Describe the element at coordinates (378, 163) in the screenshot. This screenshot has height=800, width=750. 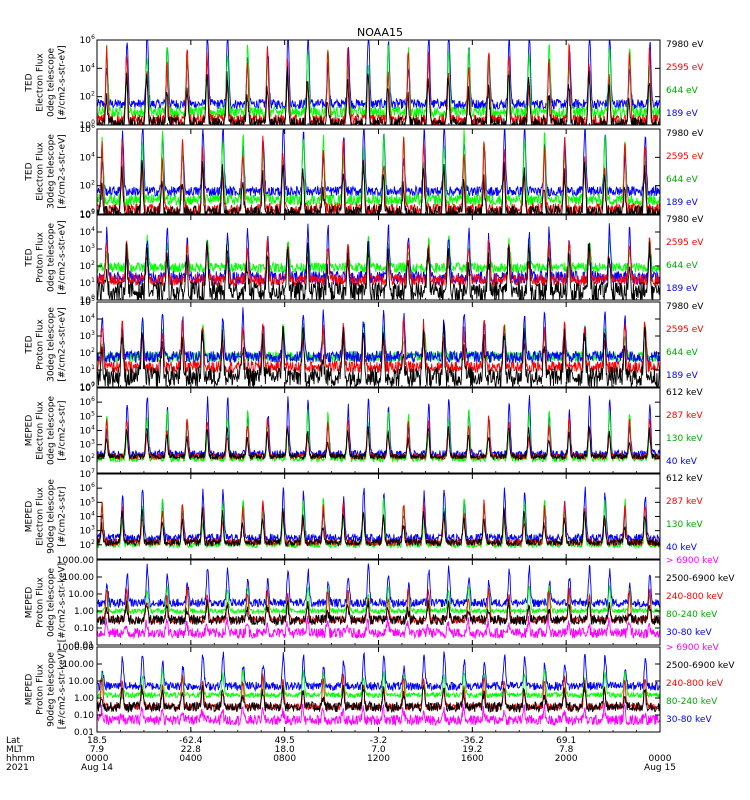
I see `series-line-189-eV` at that location.